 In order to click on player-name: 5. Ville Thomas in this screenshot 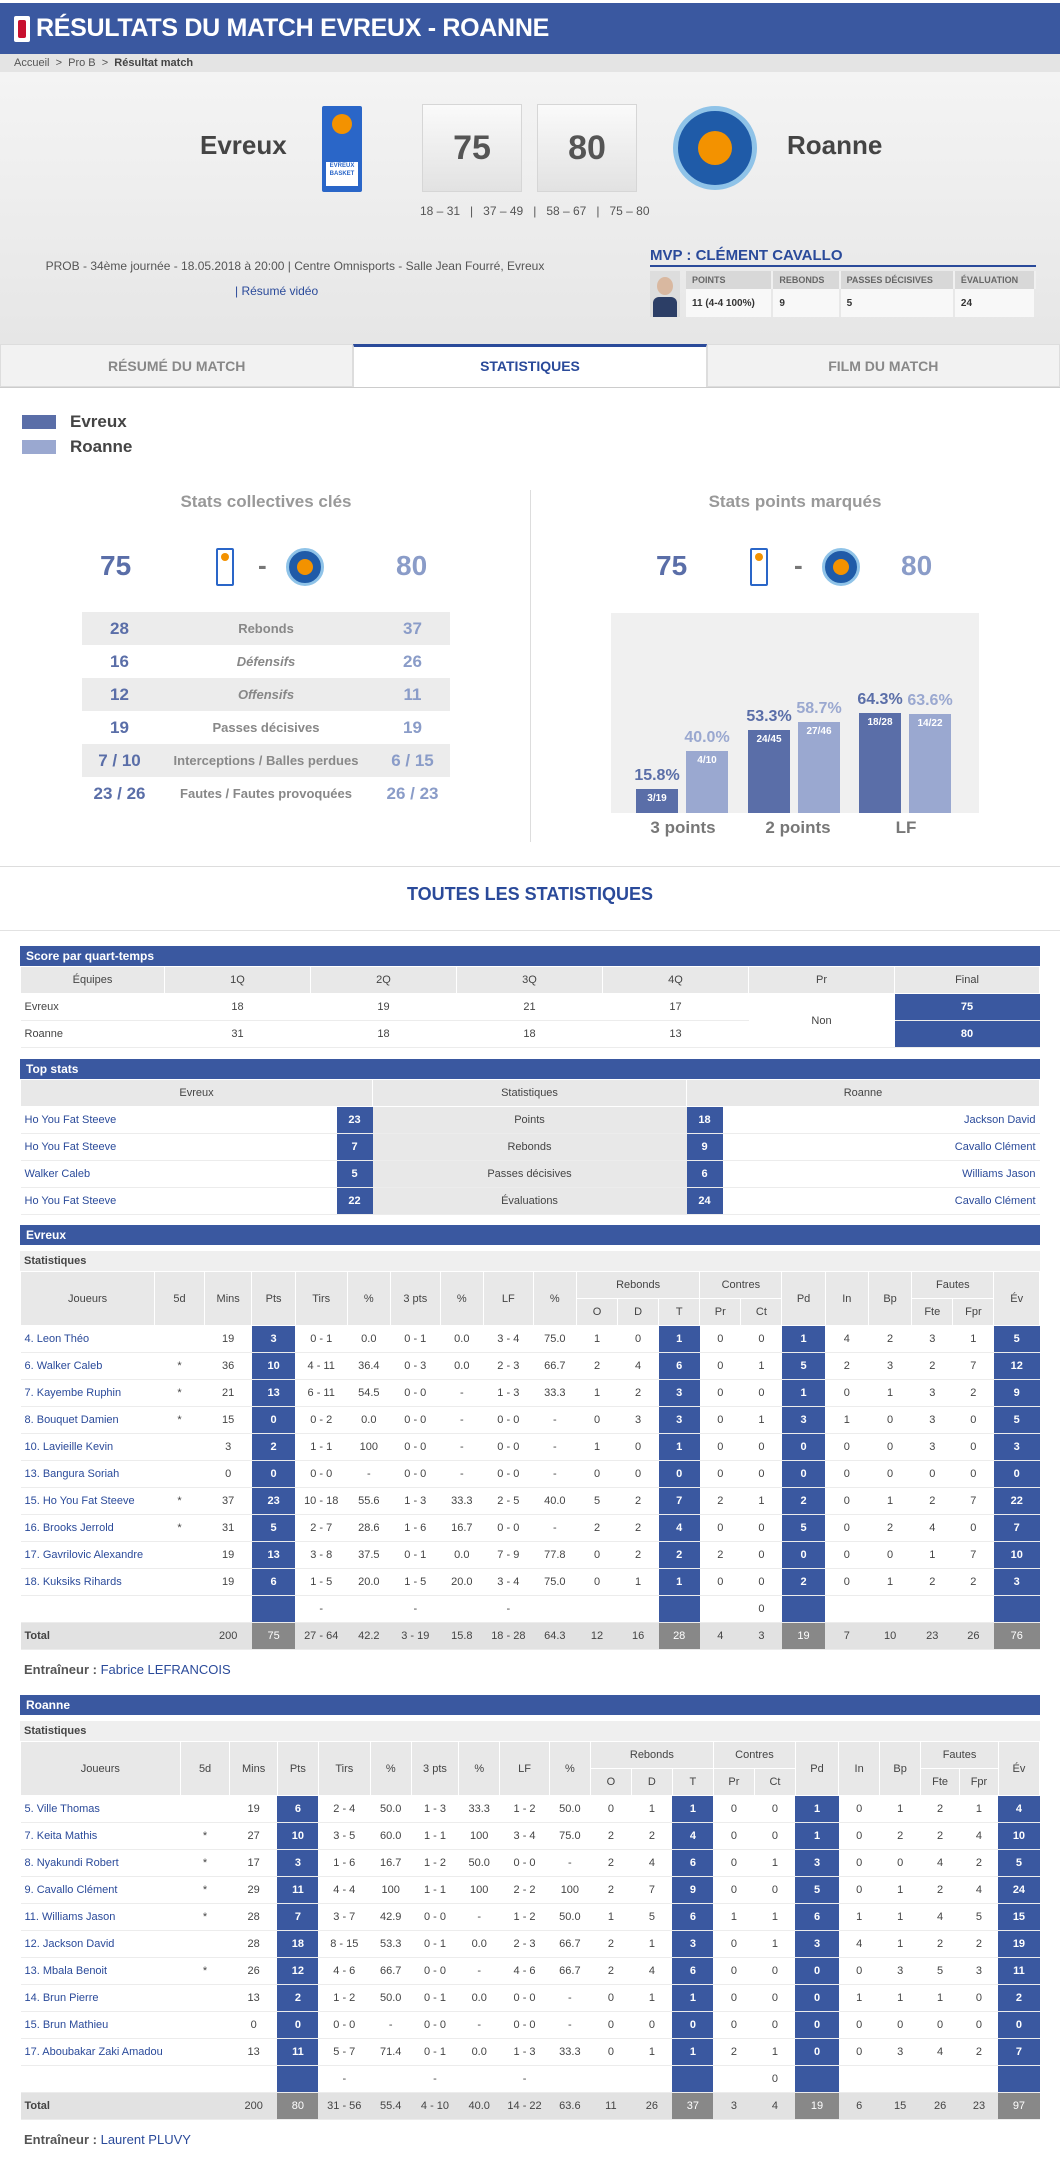, I will do `click(100, 1809)`.